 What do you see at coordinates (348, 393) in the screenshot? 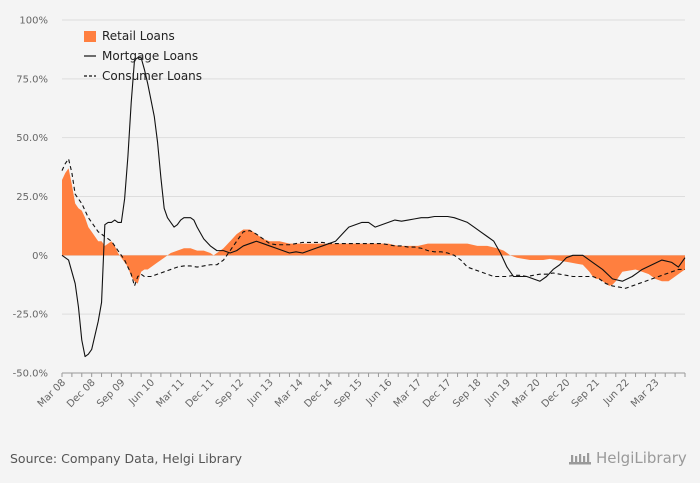
I see `x-tick-label: Sep 15` at bounding box center [348, 393].